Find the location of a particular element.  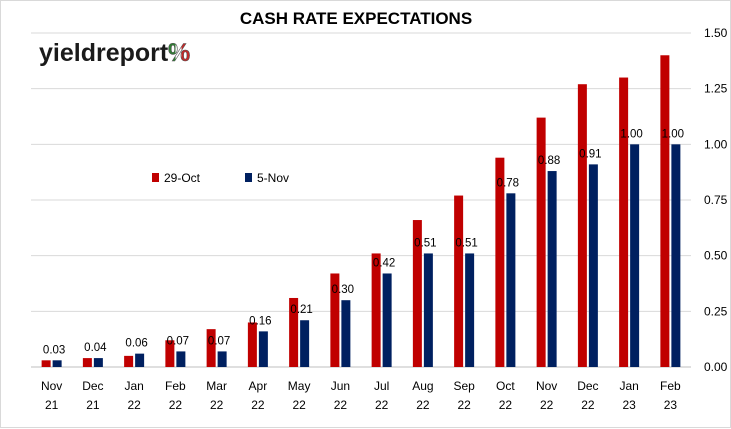

y-tick-label: 0.75 is located at coordinates (716, 200).